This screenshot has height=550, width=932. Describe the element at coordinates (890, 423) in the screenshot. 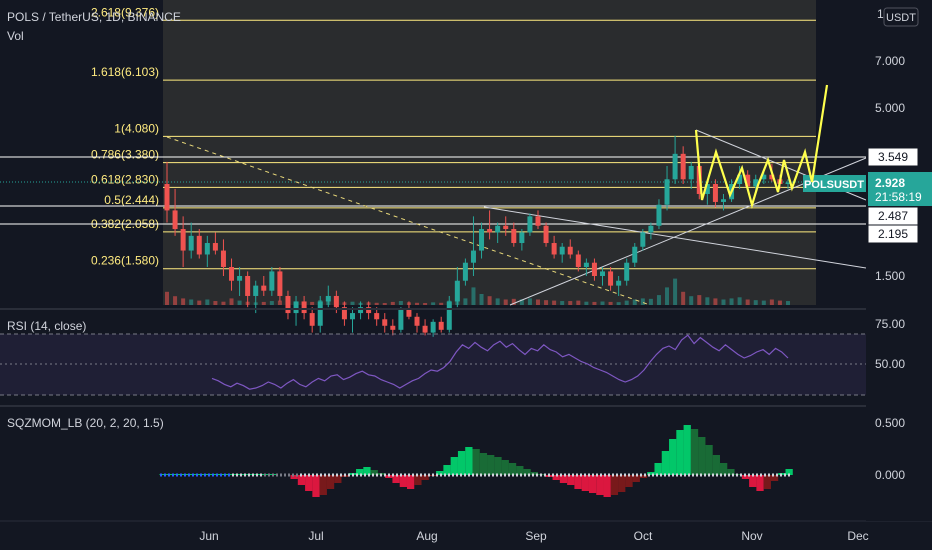

I see `sqzmom-tick-label: 0.500` at that location.